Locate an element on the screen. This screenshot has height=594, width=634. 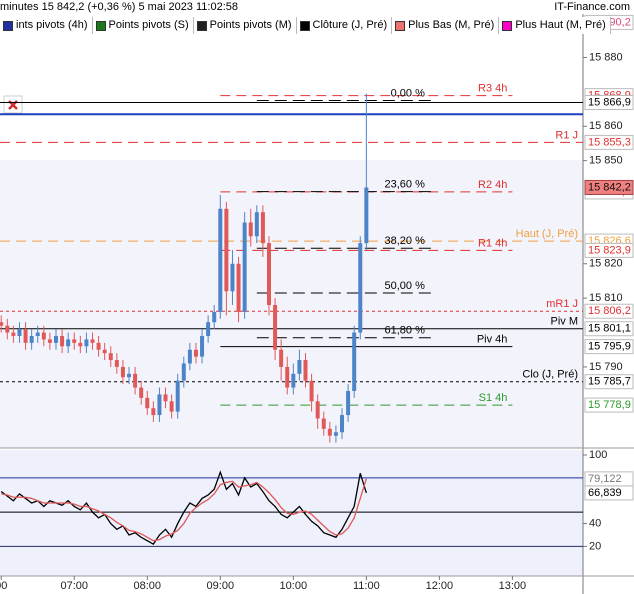
price-box-label: 15 806,2 is located at coordinates (609, 311).